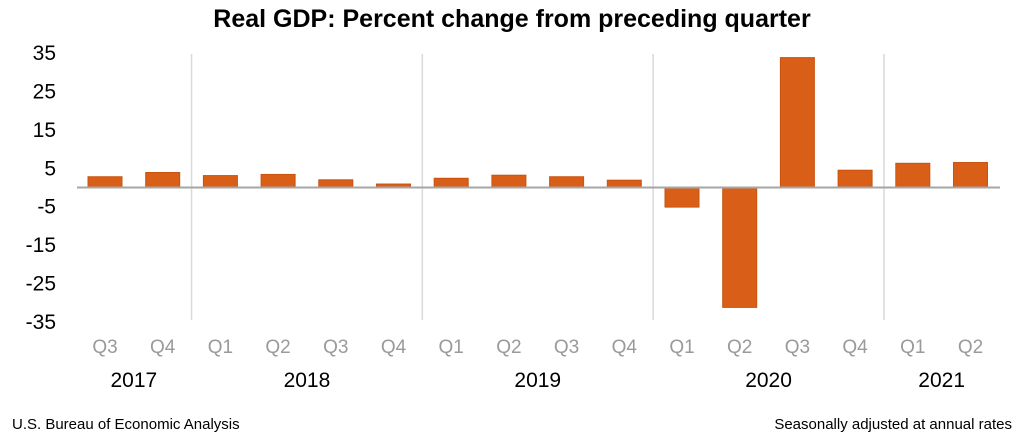  What do you see at coordinates (44, 91) in the screenshot?
I see `y-tick-label: 25` at bounding box center [44, 91].